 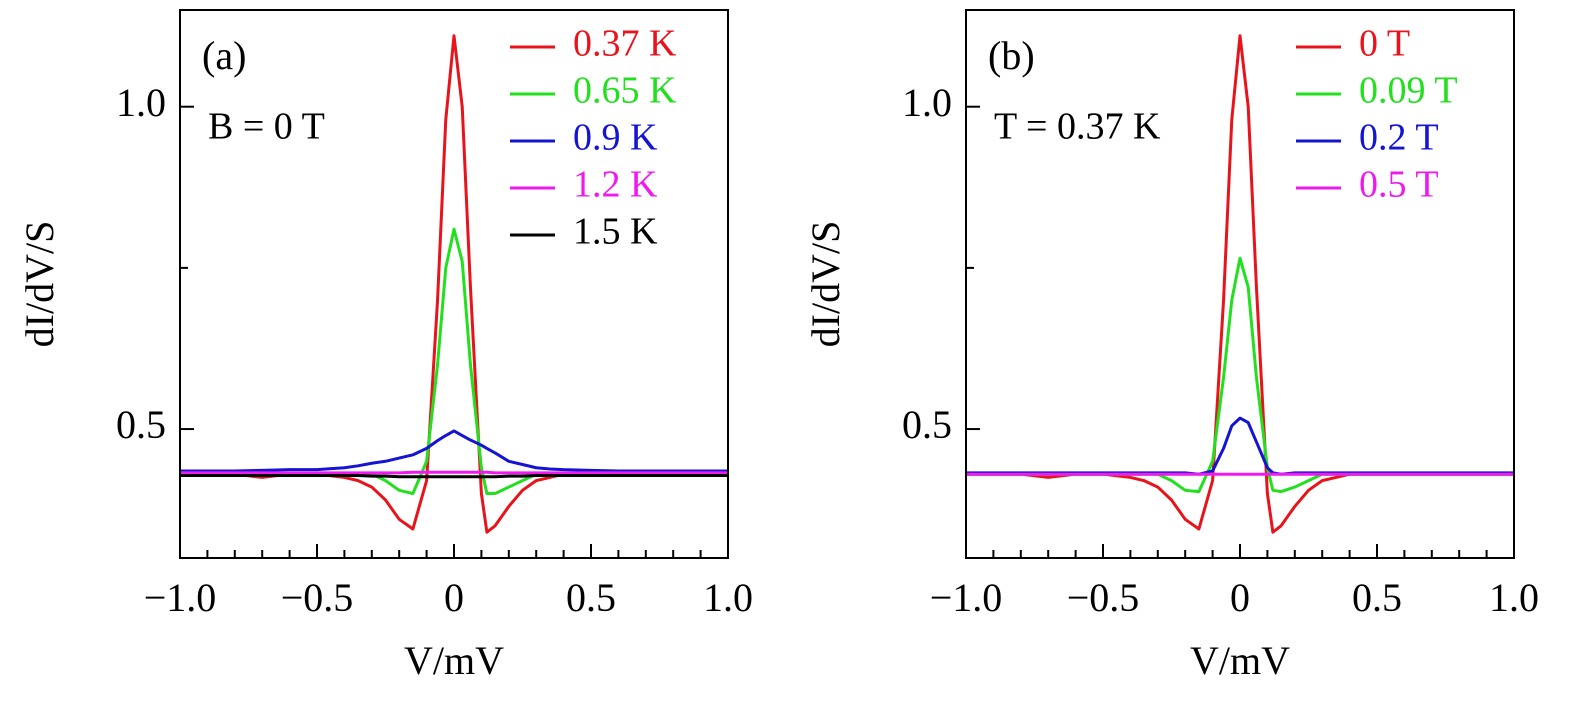 What do you see at coordinates (615, 185) in the screenshot?
I see `legend-label: 1.2 K` at bounding box center [615, 185].